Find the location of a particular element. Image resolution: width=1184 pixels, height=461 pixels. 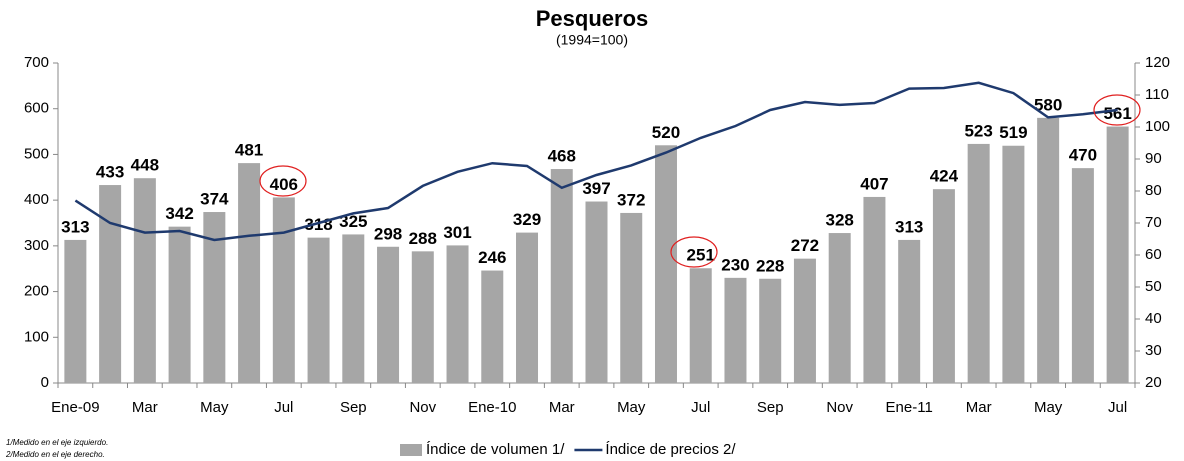

y-tick-label: 600 is located at coordinates (36, 108).